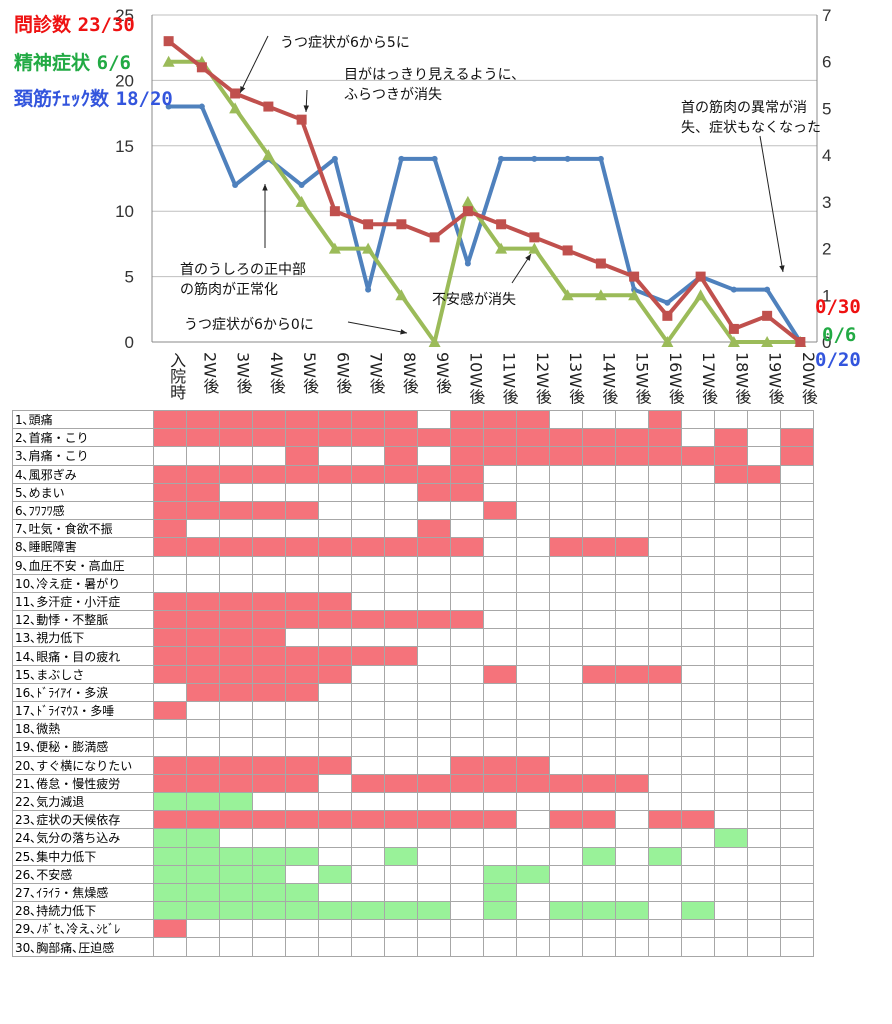 The image size is (892, 1024). What do you see at coordinates (83, 529) in the screenshot?
I see `symptom-label: 7､吐気・食欲不振` at bounding box center [83, 529].